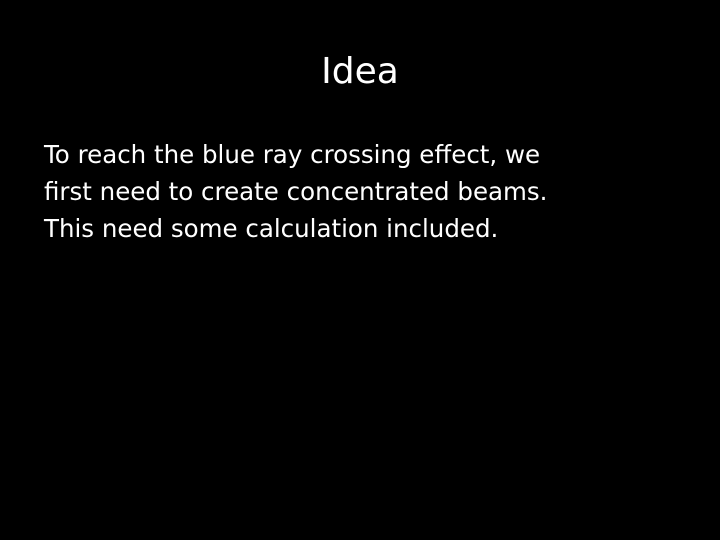  What do you see at coordinates (271, 228) in the screenshot?
I see `body-line-3: This need some calculation included.` at bounding box center [271, 228].